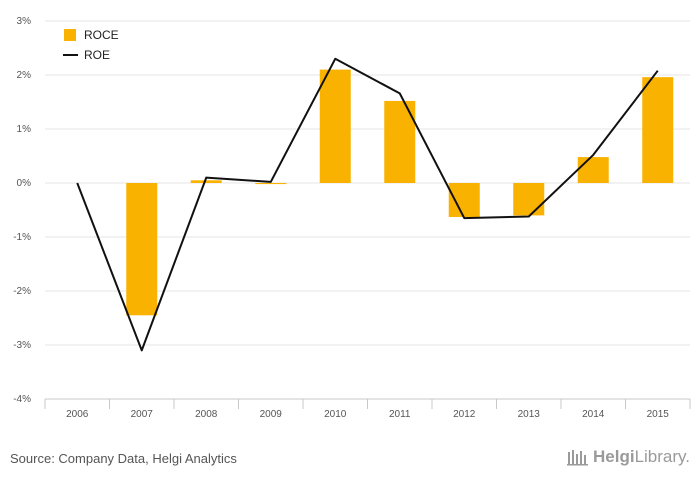  I want to click on x-tick-label: 2015, so click(658, 414).